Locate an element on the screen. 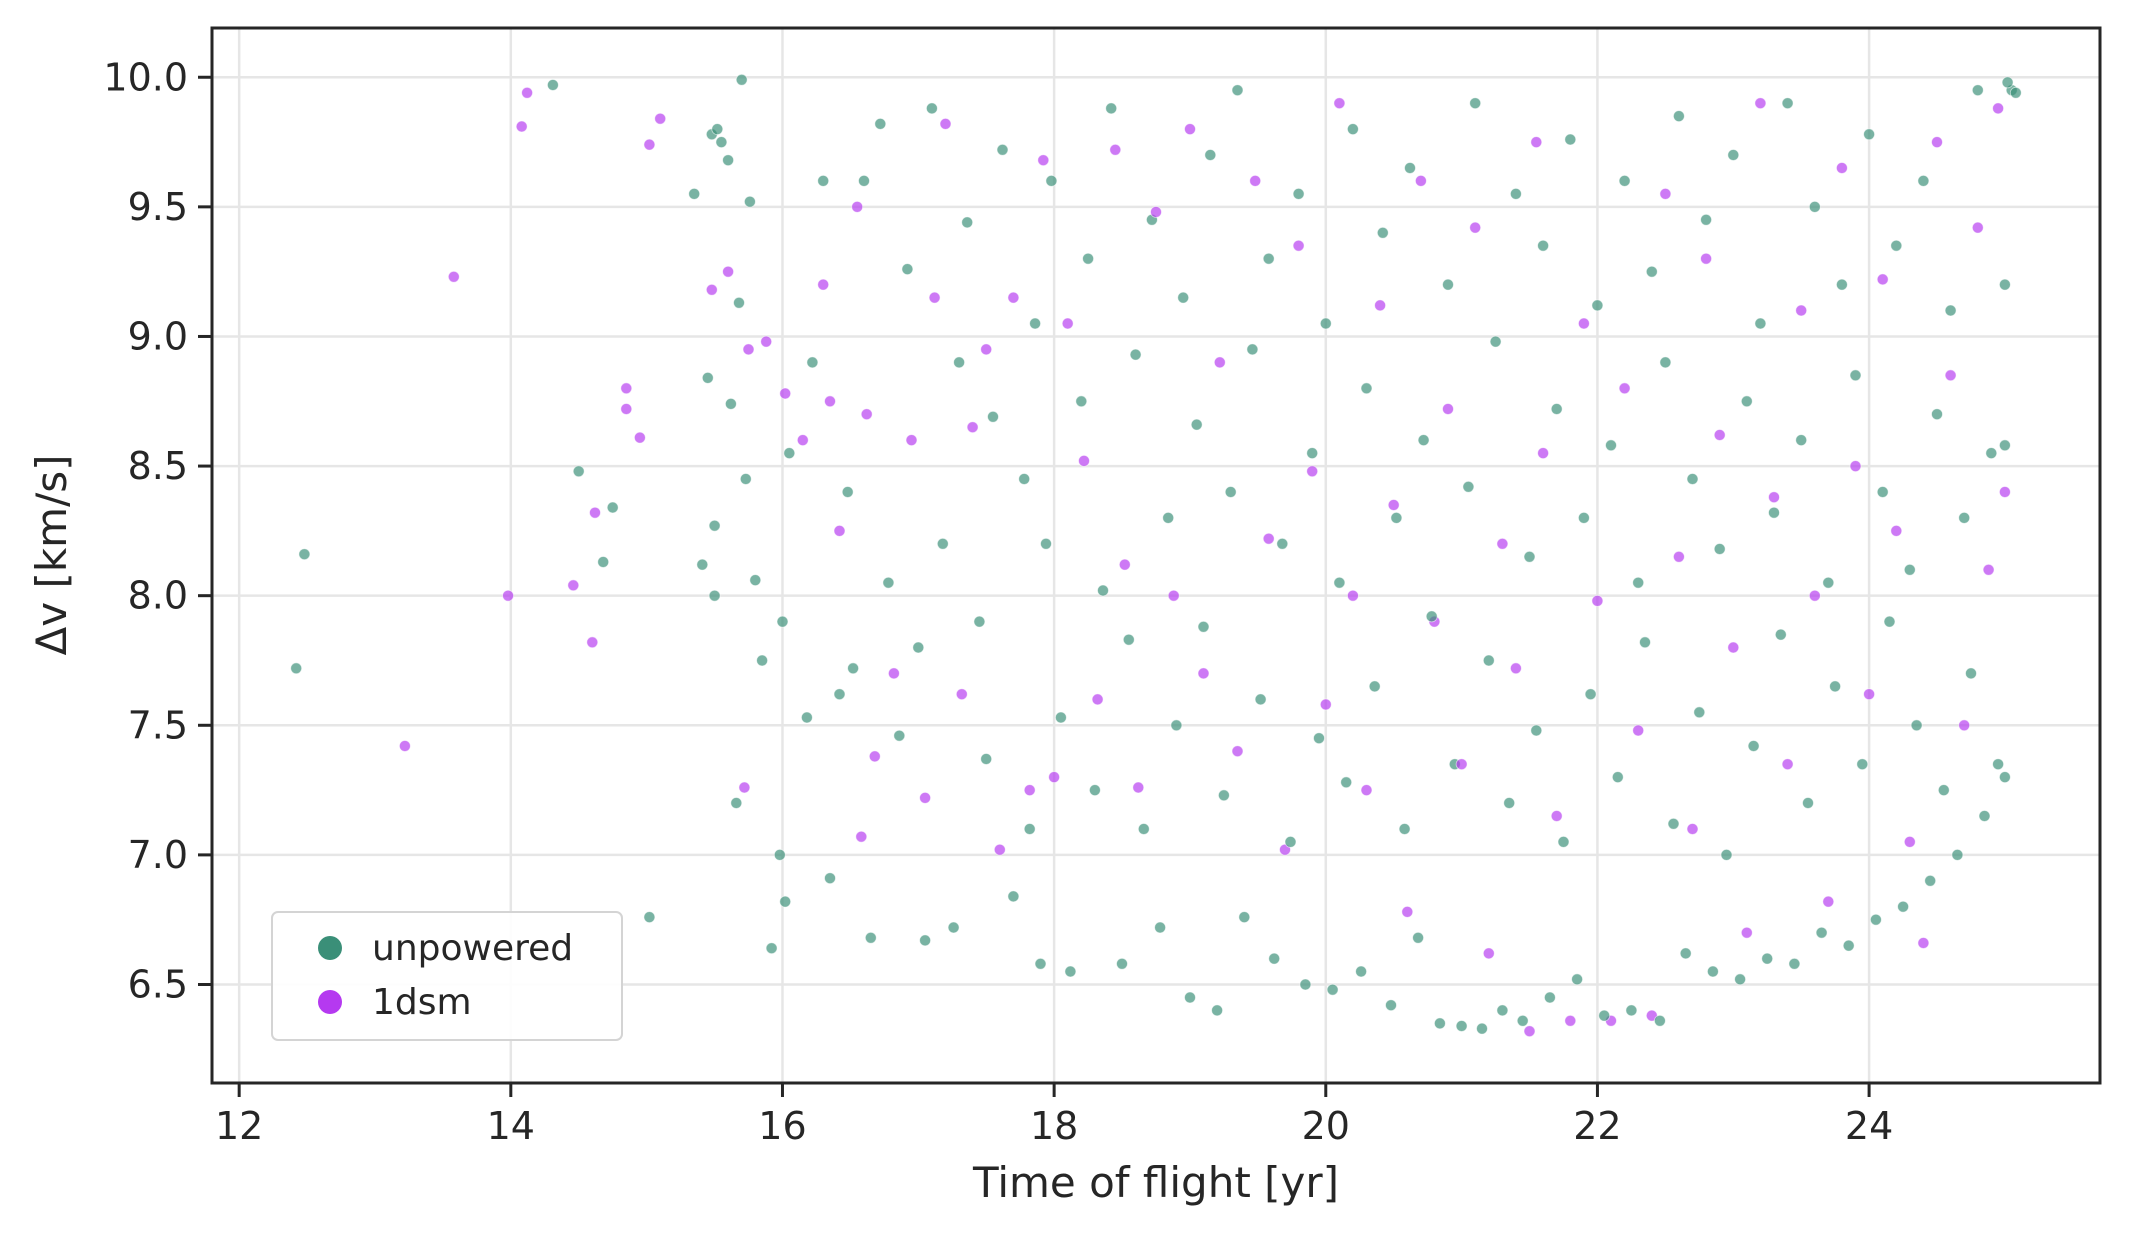  legend: unpowered 1dsm is located at coordinates (447, 976).